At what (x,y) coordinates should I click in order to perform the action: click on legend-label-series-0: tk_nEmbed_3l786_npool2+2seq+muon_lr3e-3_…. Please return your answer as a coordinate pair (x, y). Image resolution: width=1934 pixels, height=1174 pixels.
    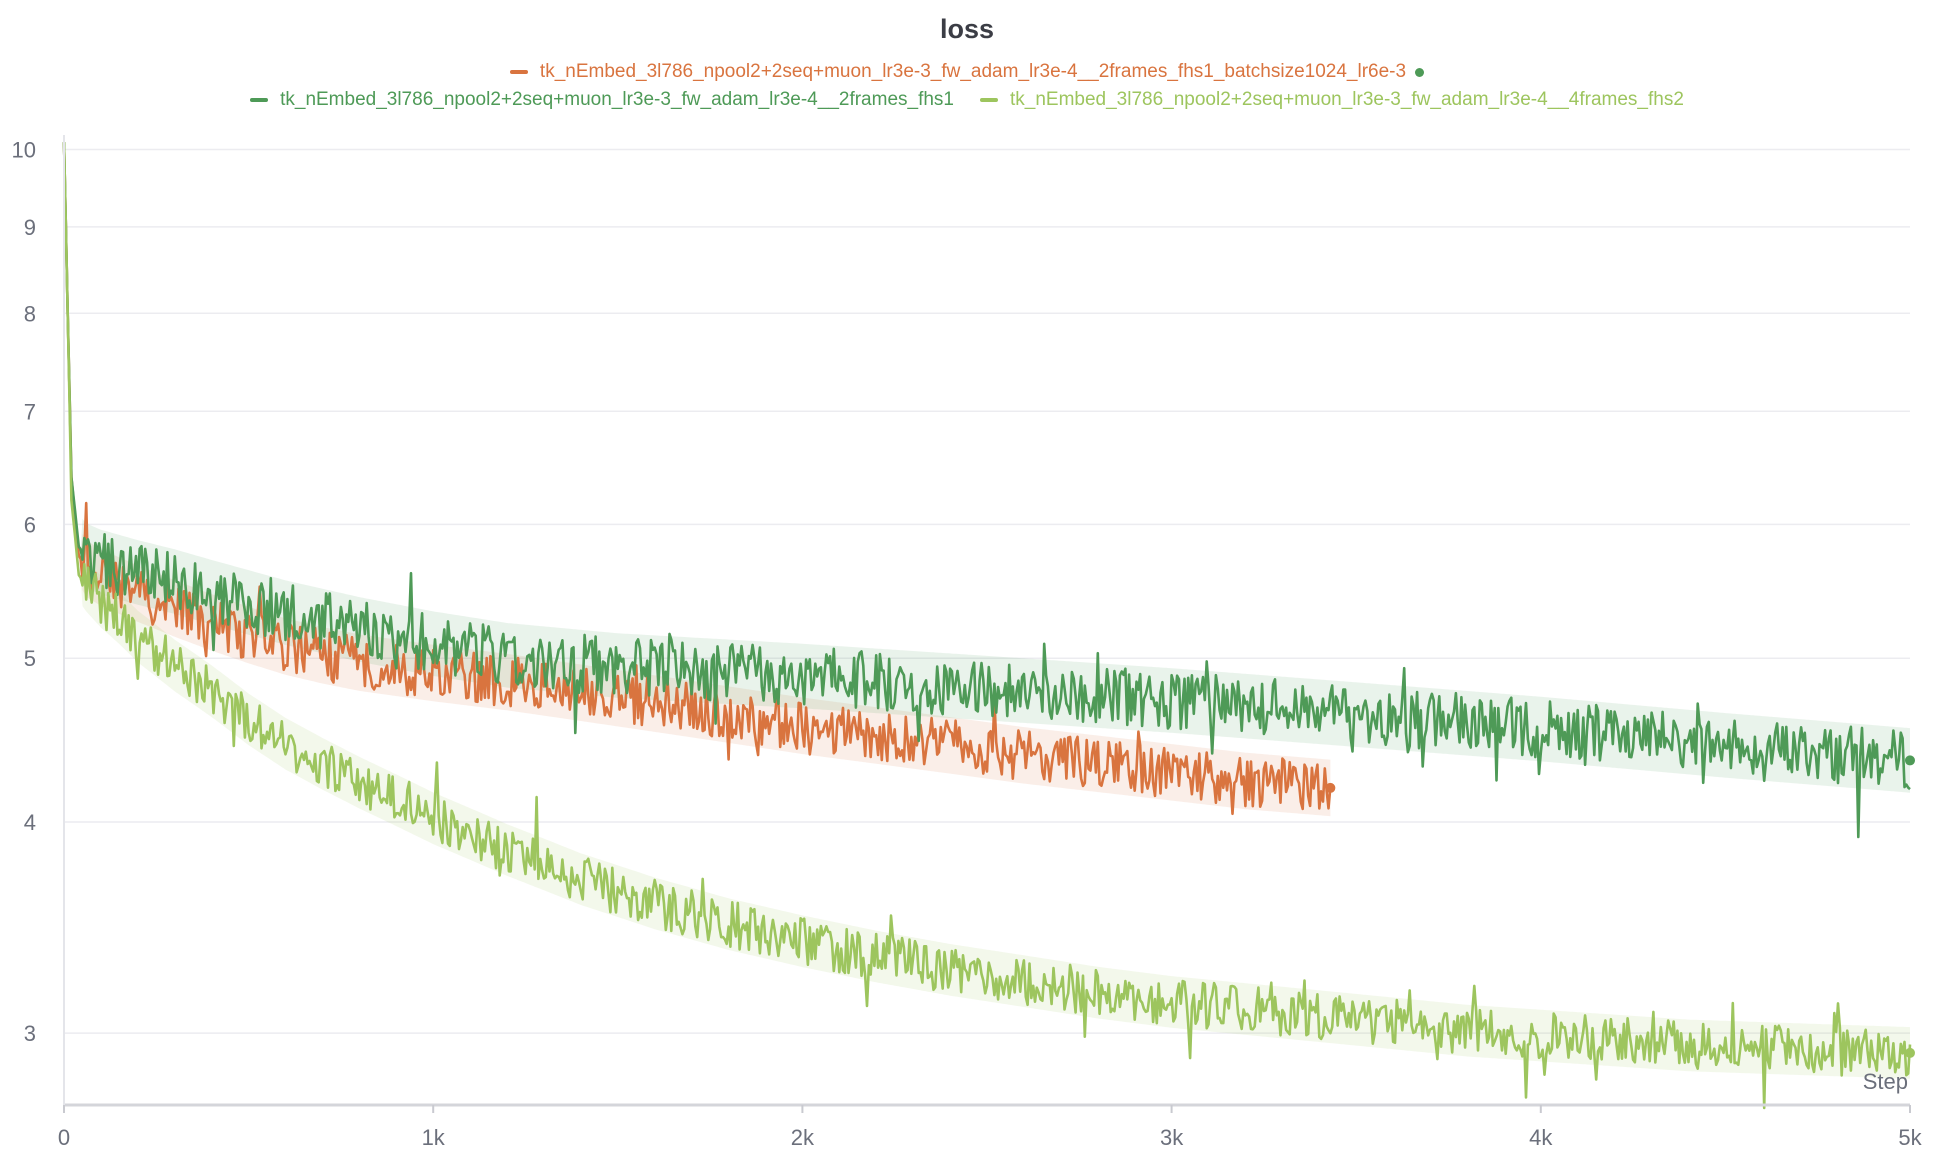
    Looking at the image, I should click on (973, 71).